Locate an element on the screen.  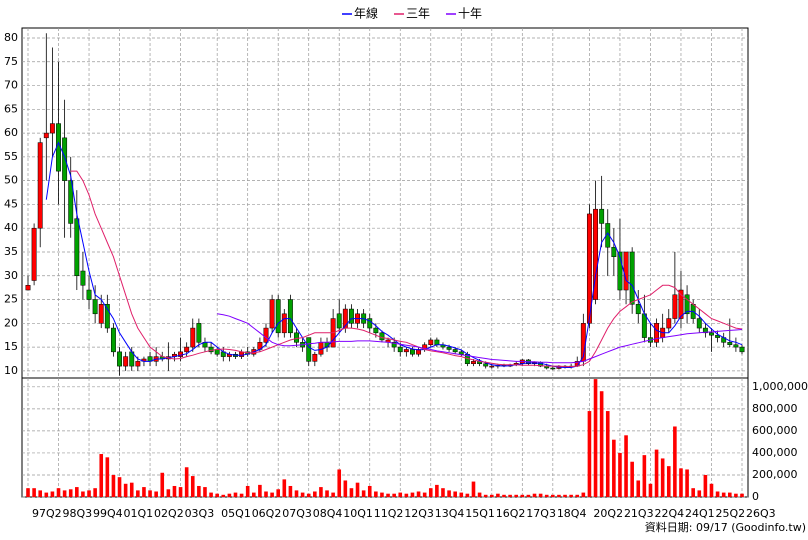
y-tick-label: 30 is located at coordinates (11, 275).